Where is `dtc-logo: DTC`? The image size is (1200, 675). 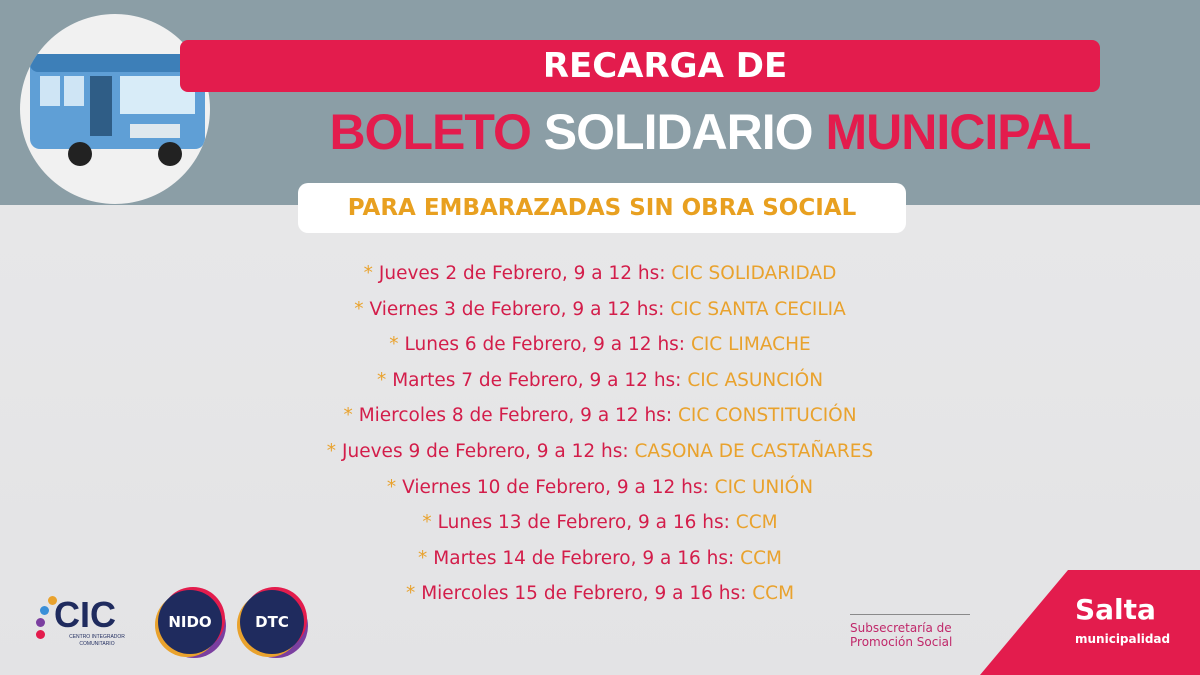
dtc-logo: DTC is located at coordinates (272, 622).